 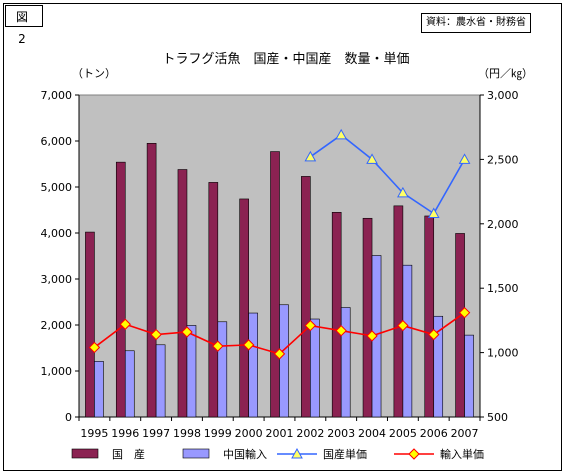 What do you see at coordinates (372, 433) in the screenshot?
I see `x-tick-label: 2004` at bounding box center [372, 433].